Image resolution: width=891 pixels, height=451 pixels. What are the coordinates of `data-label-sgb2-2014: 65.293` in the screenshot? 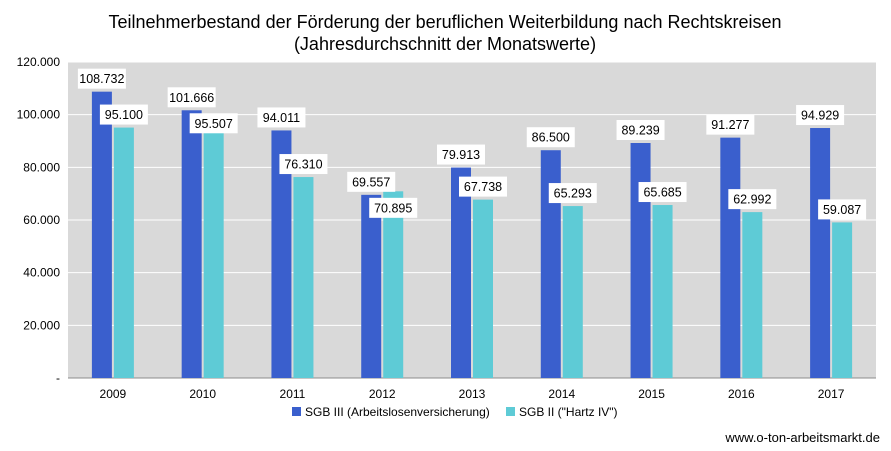 It's located at (572, 193).